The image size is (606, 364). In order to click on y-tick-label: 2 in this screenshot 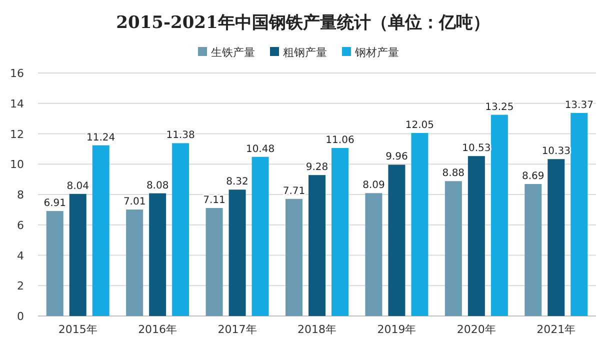, I will do `click(20, 286)`.